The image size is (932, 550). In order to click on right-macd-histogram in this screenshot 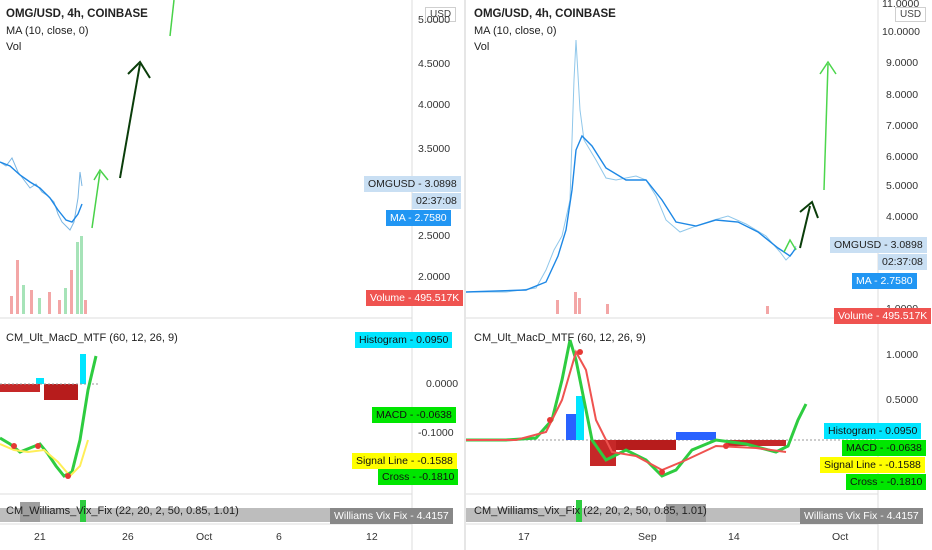, I will do `click(676, 431)`.